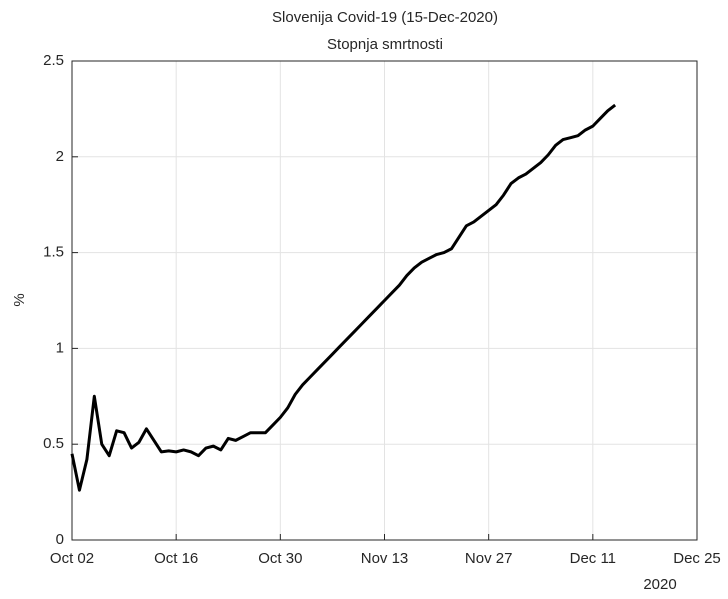 The image size is (728, 599). Describe the element at coordinates (53, 60) in the screenshot. I see `y-tick-label: 2.5` at that location.